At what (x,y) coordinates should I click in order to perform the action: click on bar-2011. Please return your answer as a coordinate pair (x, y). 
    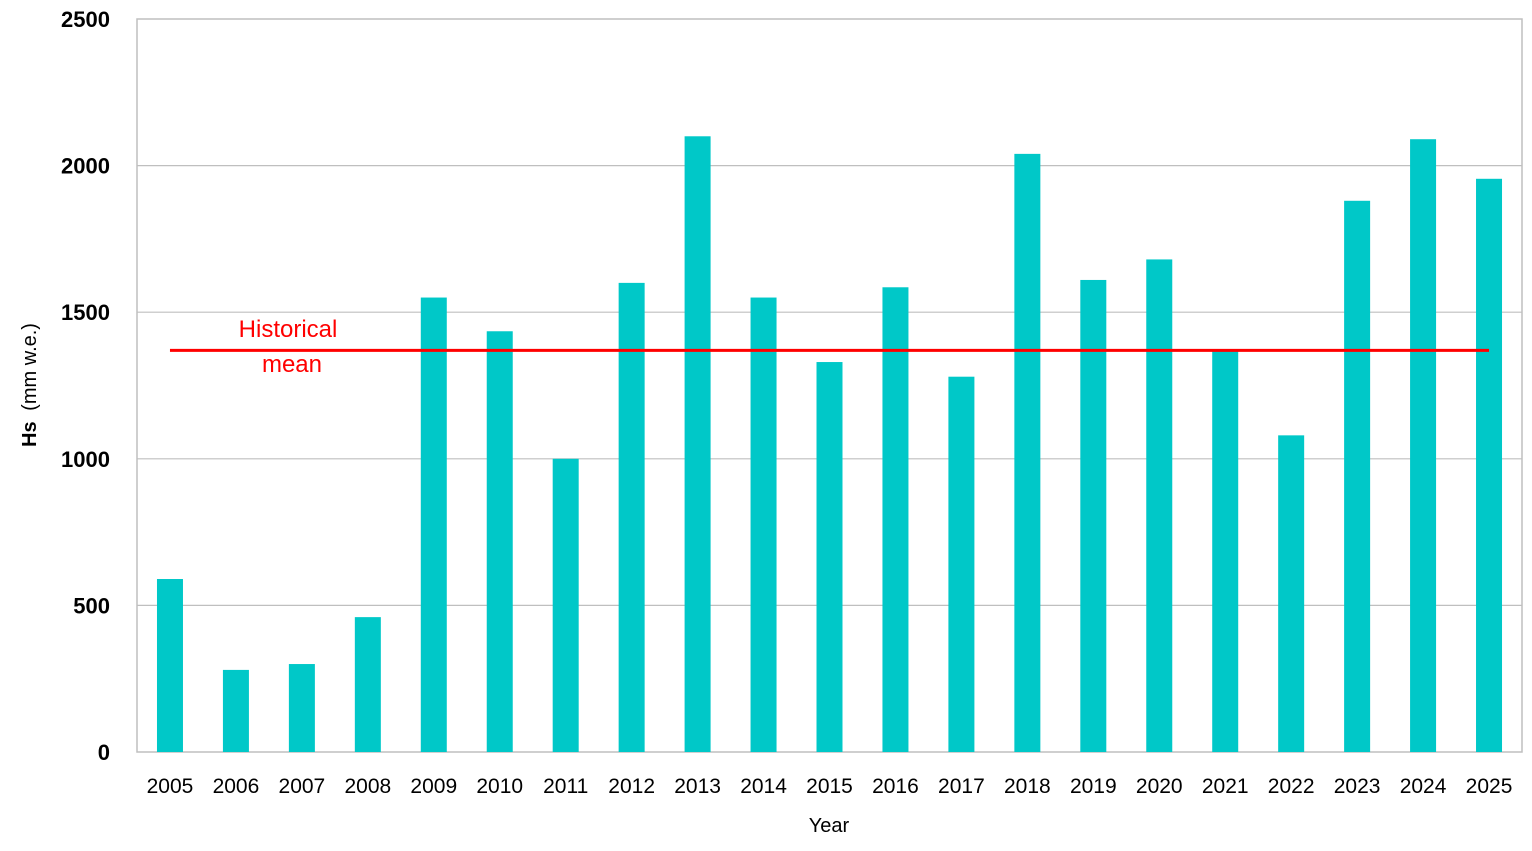
    Looking at the image, I should click on (565, 605).